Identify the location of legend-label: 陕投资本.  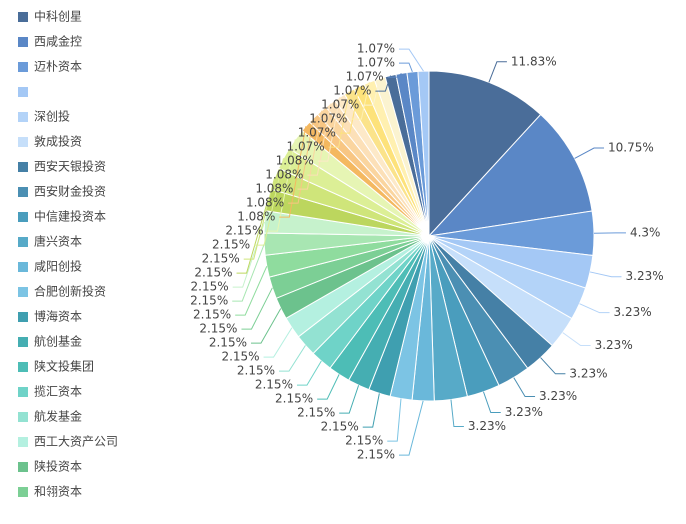
(58, 466).